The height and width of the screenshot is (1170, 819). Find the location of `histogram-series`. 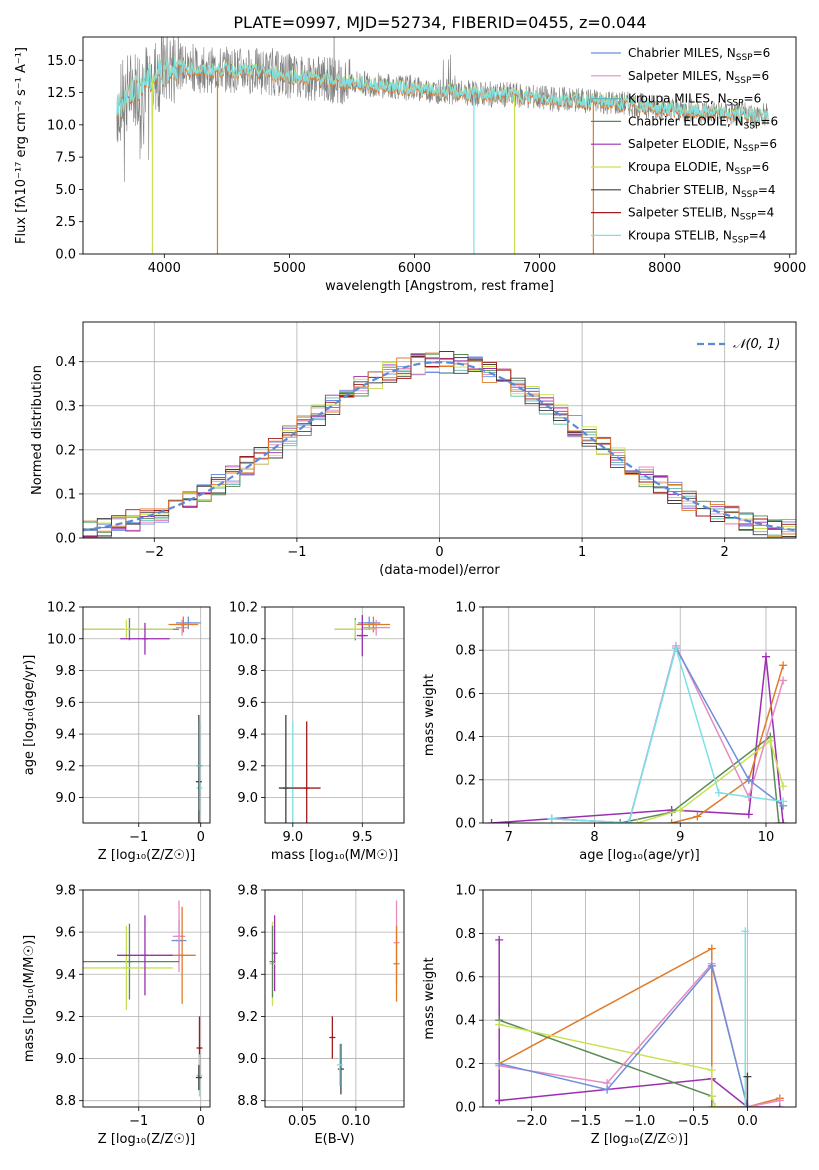

histogram-series is located at coordinates (439, 445).